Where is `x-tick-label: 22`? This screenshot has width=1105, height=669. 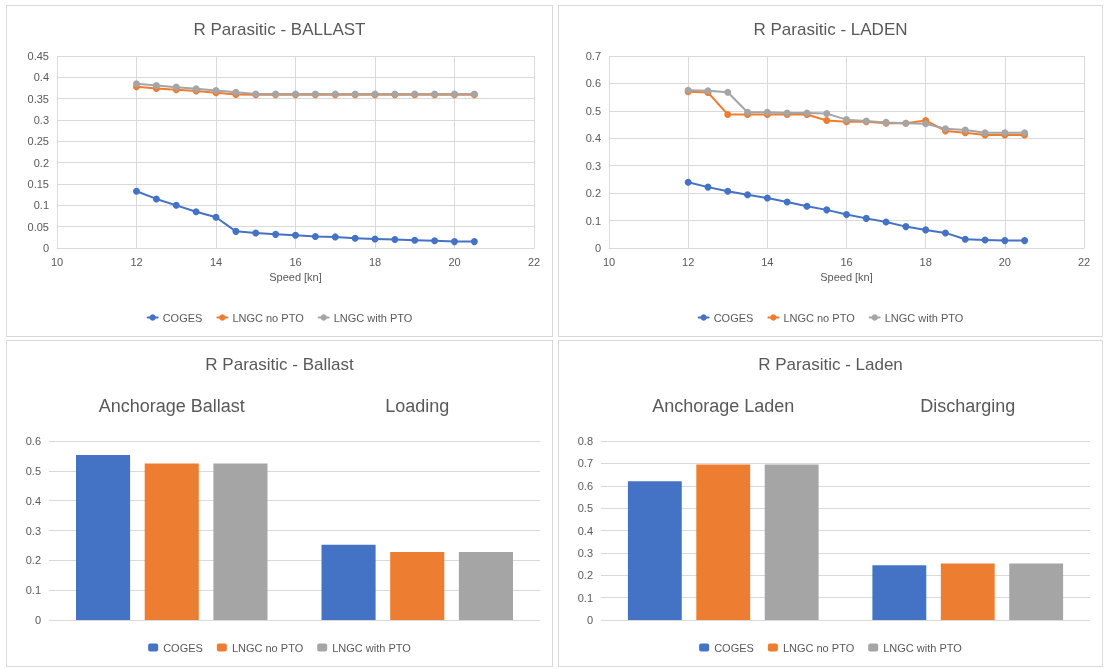
x-tick-label: 22 is located at coordinates (534, 261).